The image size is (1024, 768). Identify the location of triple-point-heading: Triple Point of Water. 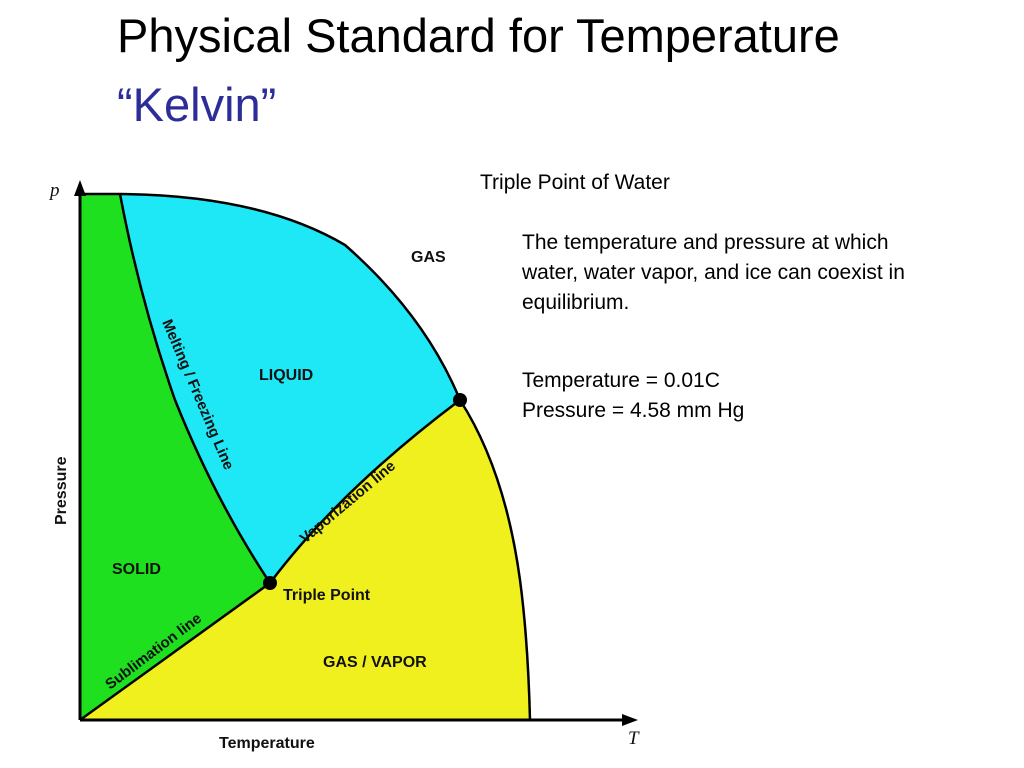
(575, 182).